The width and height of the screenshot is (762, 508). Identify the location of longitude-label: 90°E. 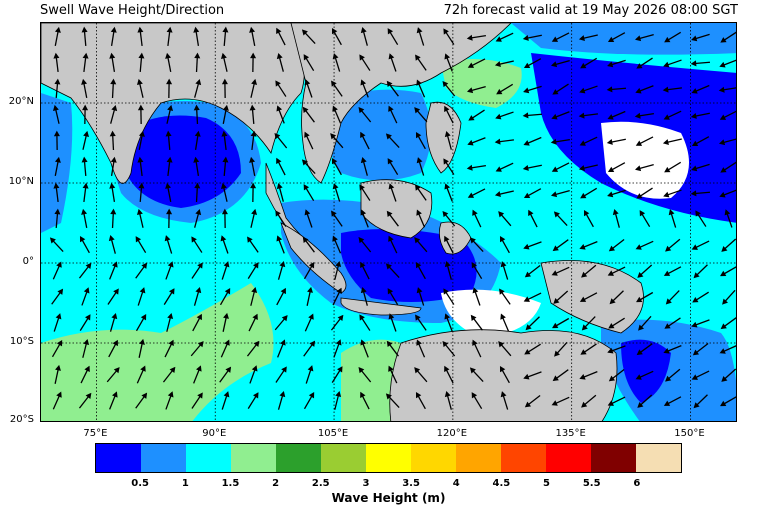
(214, 433).